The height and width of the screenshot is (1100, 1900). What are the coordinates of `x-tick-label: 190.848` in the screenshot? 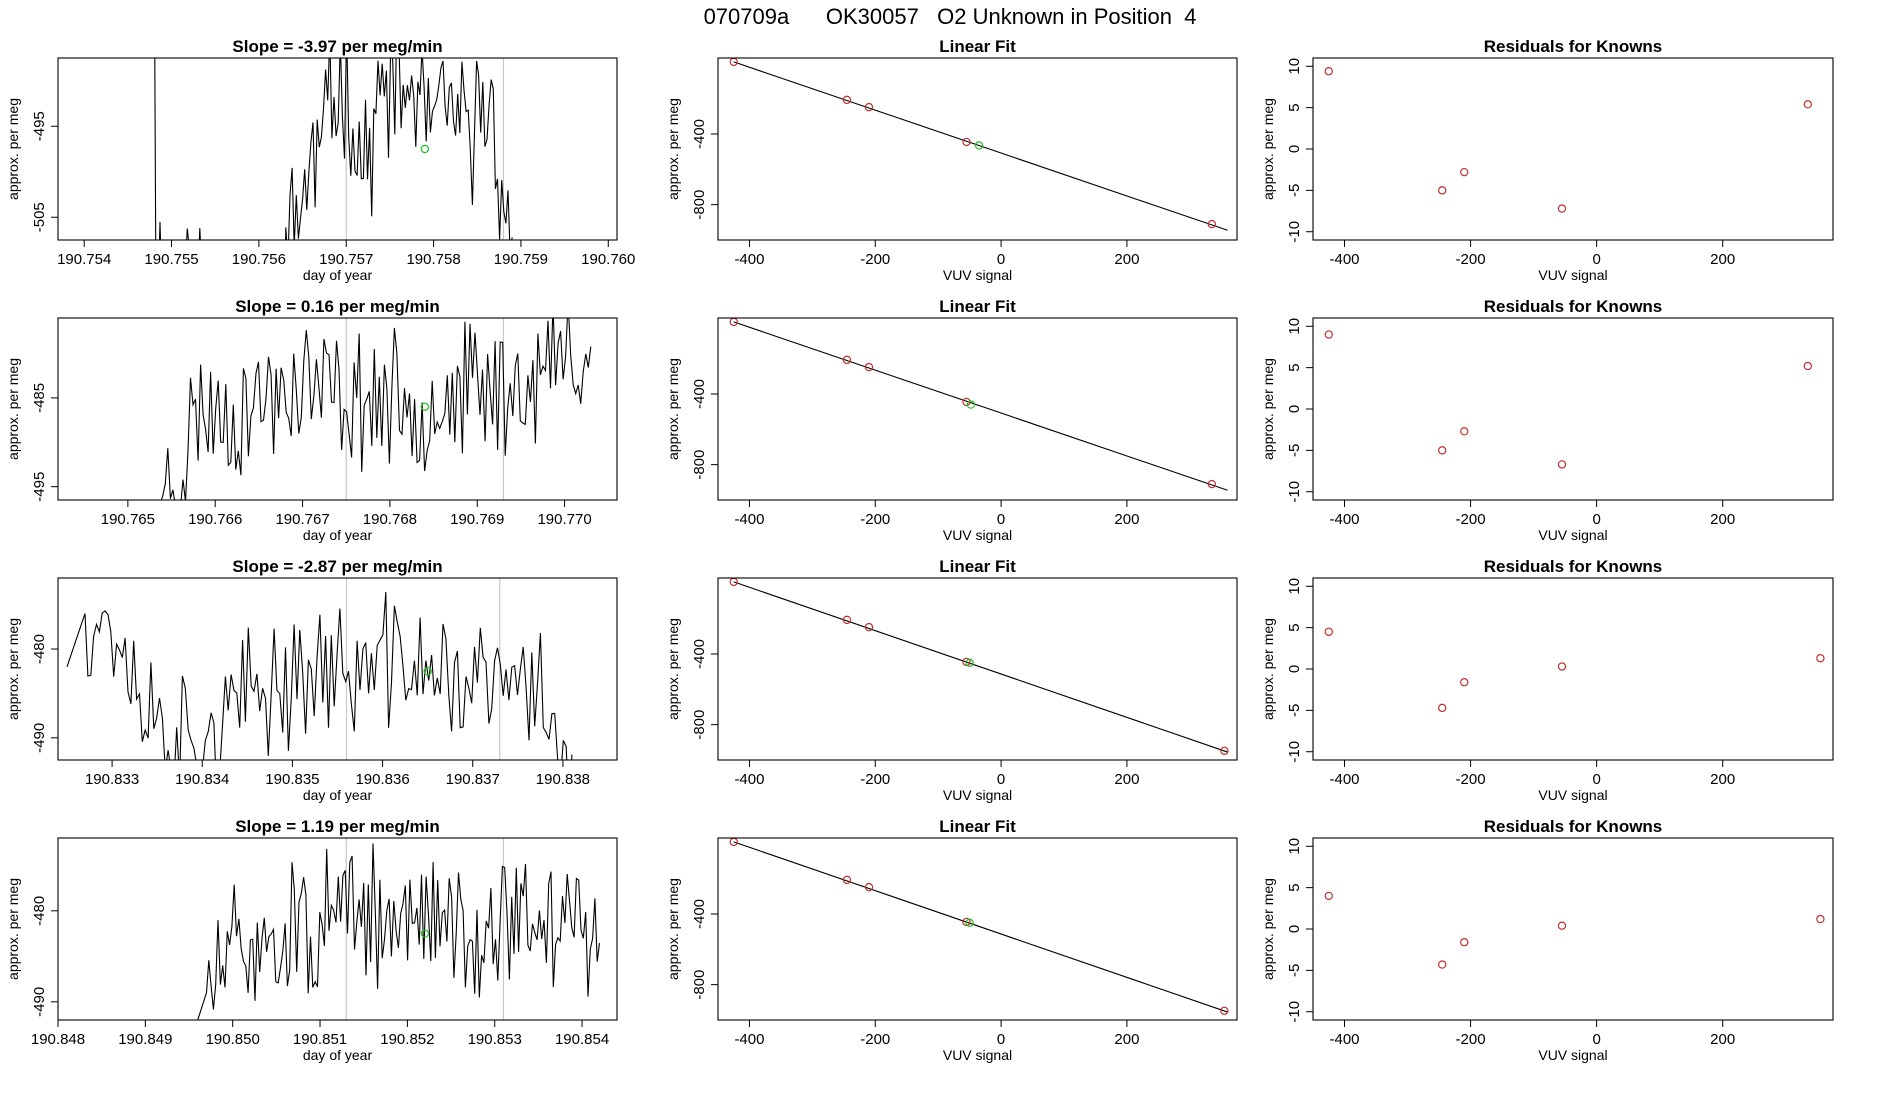 It's located at (58, 1039).